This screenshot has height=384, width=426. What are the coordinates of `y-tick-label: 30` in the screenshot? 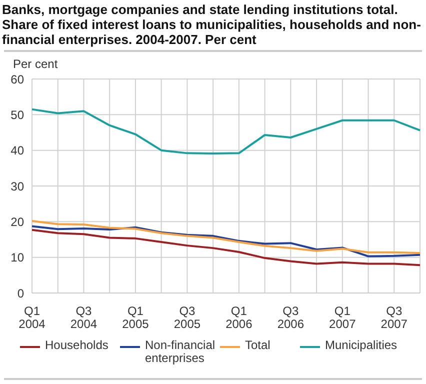 It's located at (17, 186).